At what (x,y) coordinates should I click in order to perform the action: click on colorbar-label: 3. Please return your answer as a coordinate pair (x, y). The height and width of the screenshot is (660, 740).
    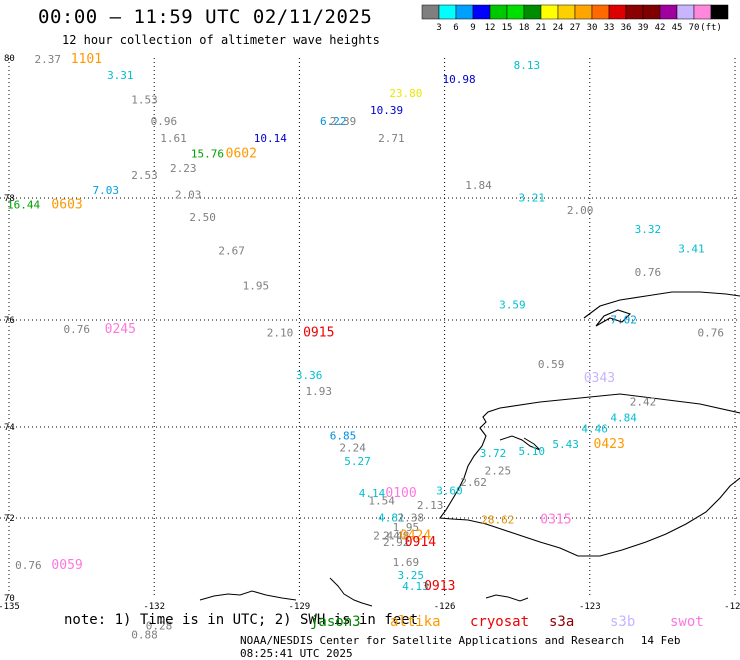
    Looking at the image, I should click on (438, 28).